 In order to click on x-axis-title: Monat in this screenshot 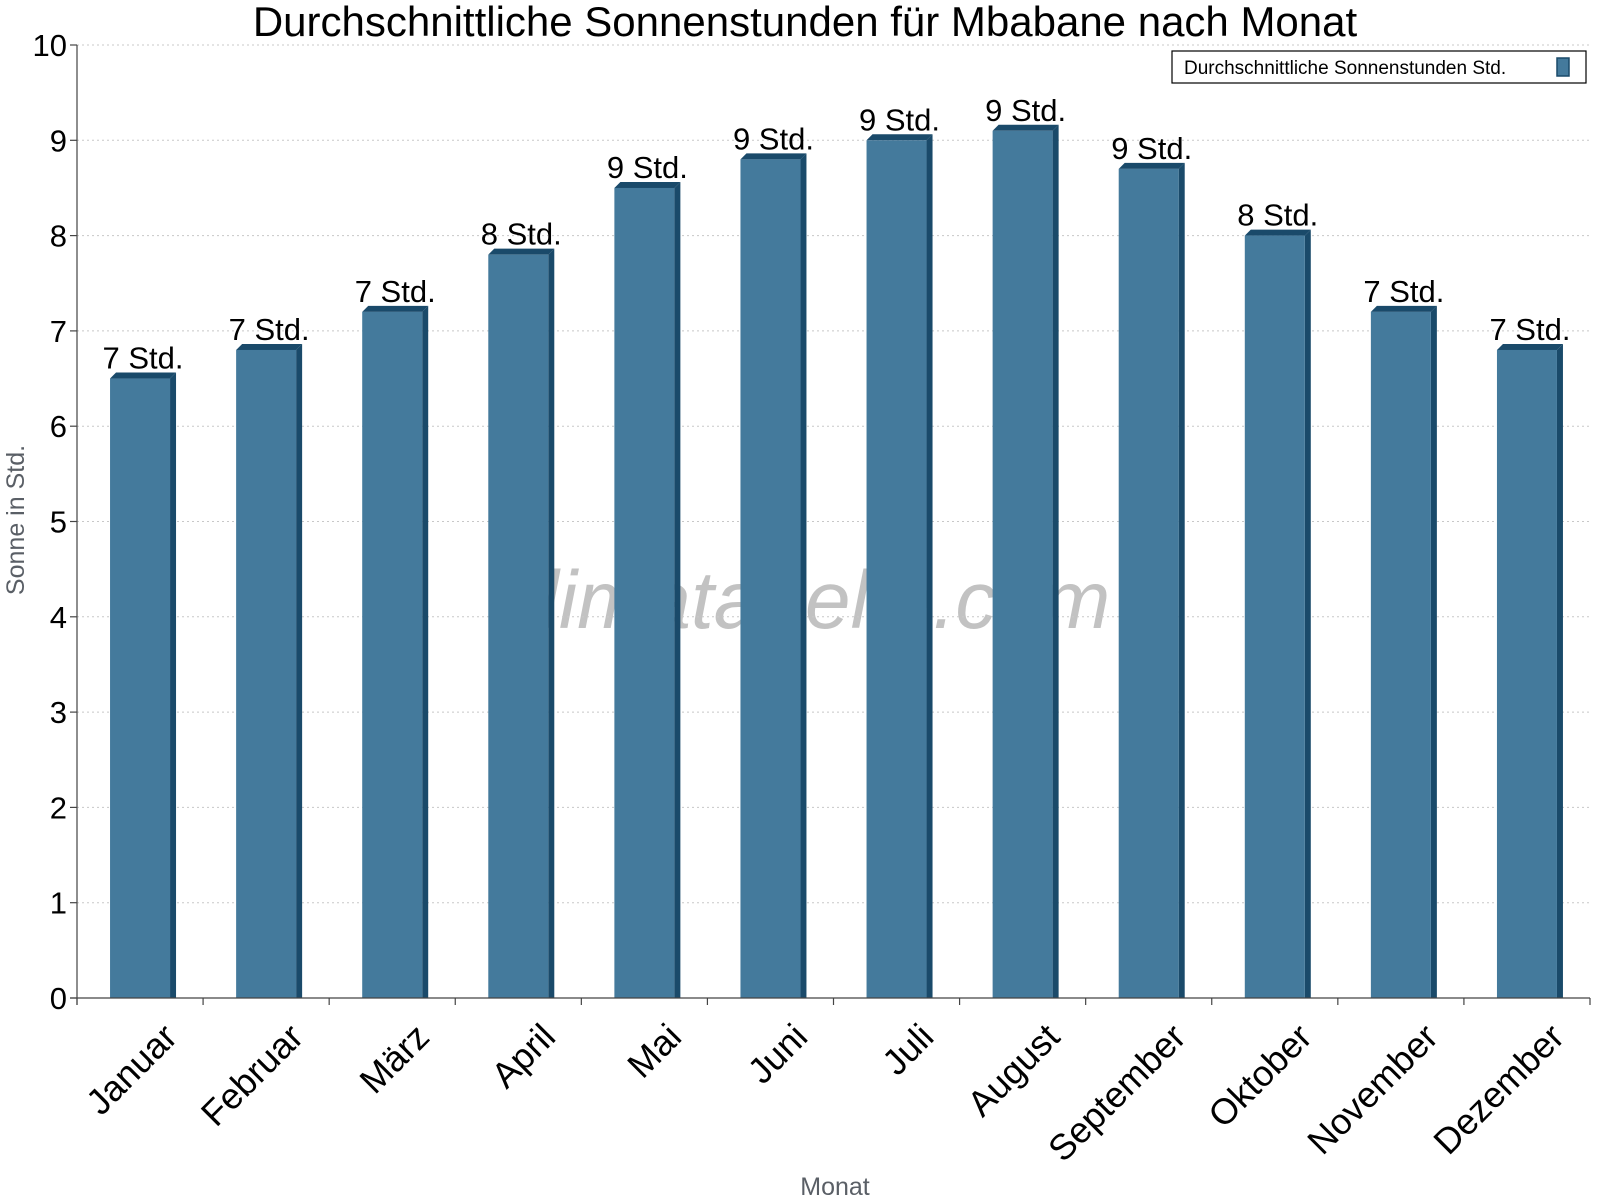, I will do `click(835, 1186)`.